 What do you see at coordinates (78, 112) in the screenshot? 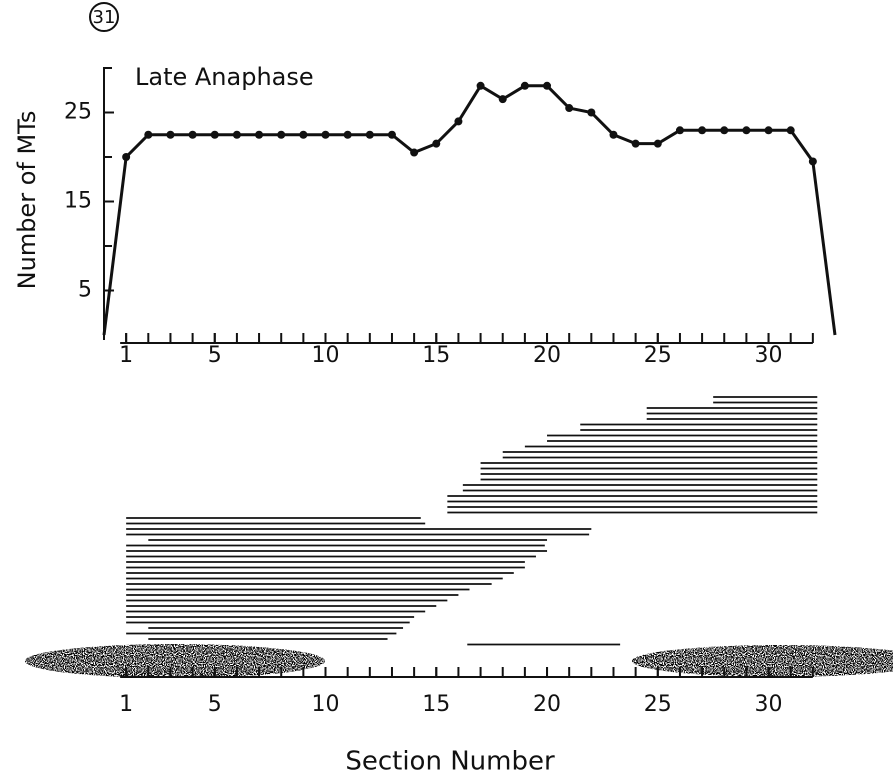
I see `y-tick-label: 25` at bounding box center [78, 112].